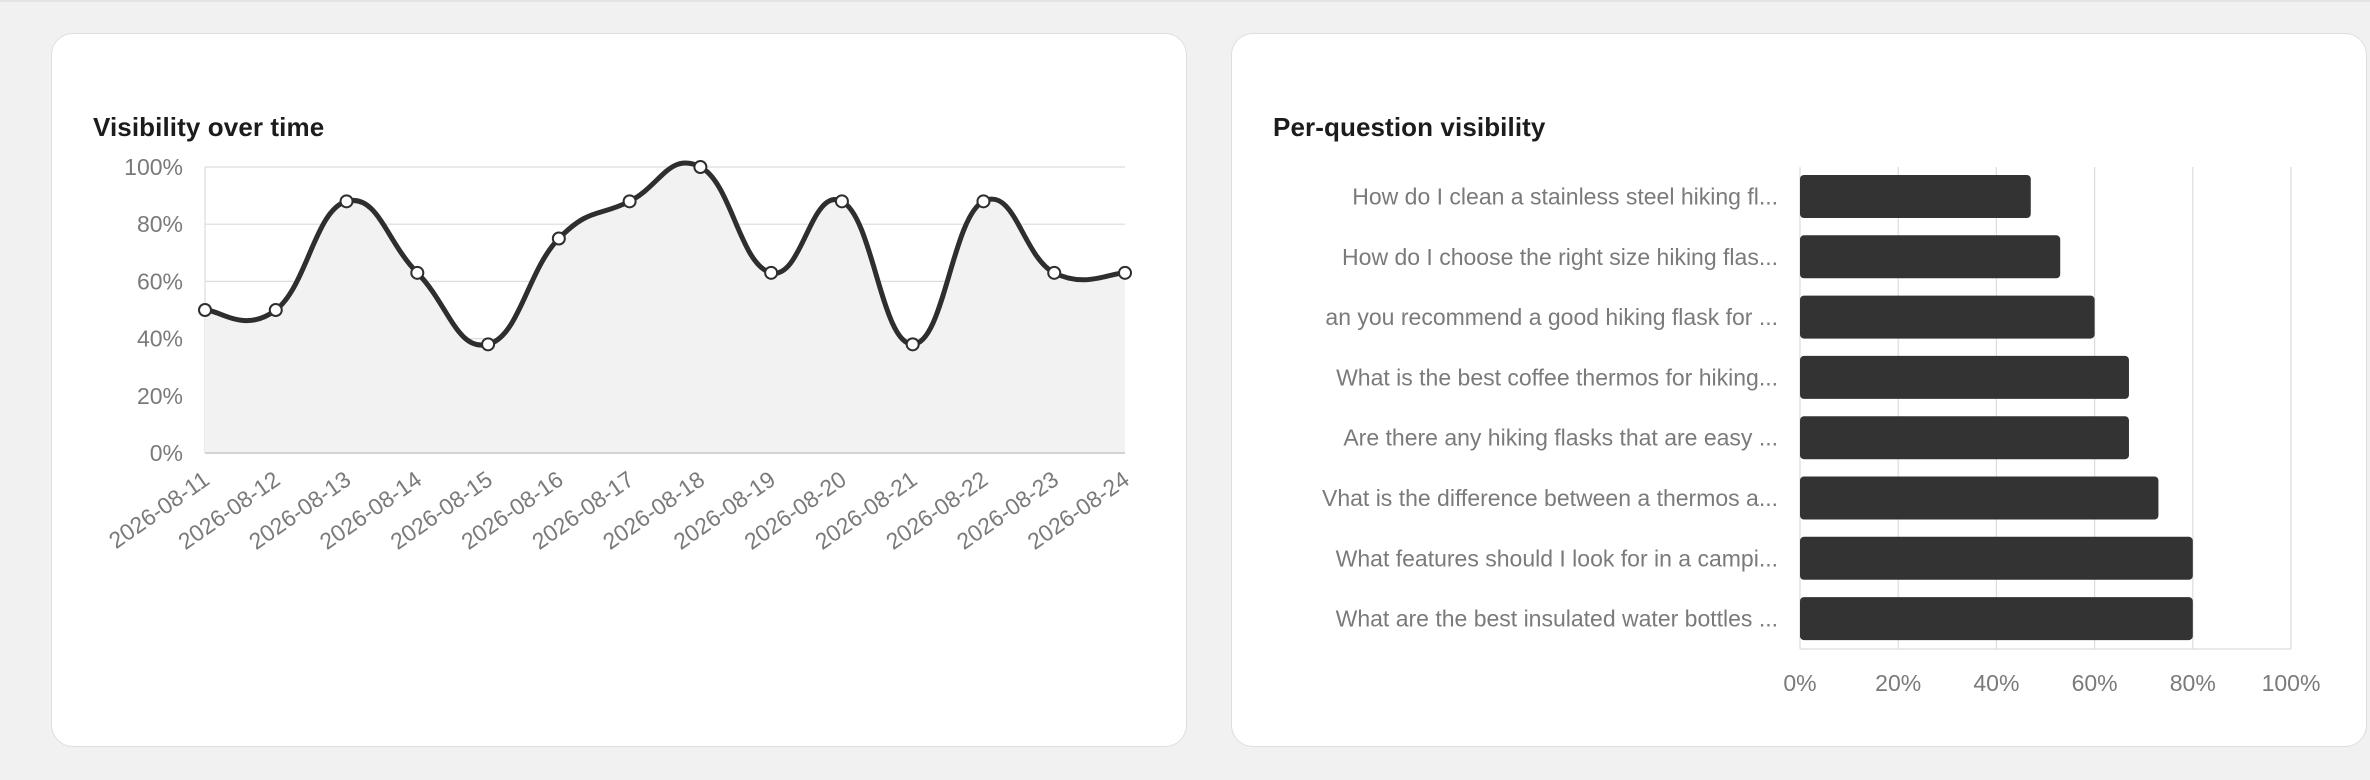 This screenshot has height=780, width=2370. What do you see at coordinates (665, 254) in the screenshot?
I see `series-line` at bounding box center [665, 254].